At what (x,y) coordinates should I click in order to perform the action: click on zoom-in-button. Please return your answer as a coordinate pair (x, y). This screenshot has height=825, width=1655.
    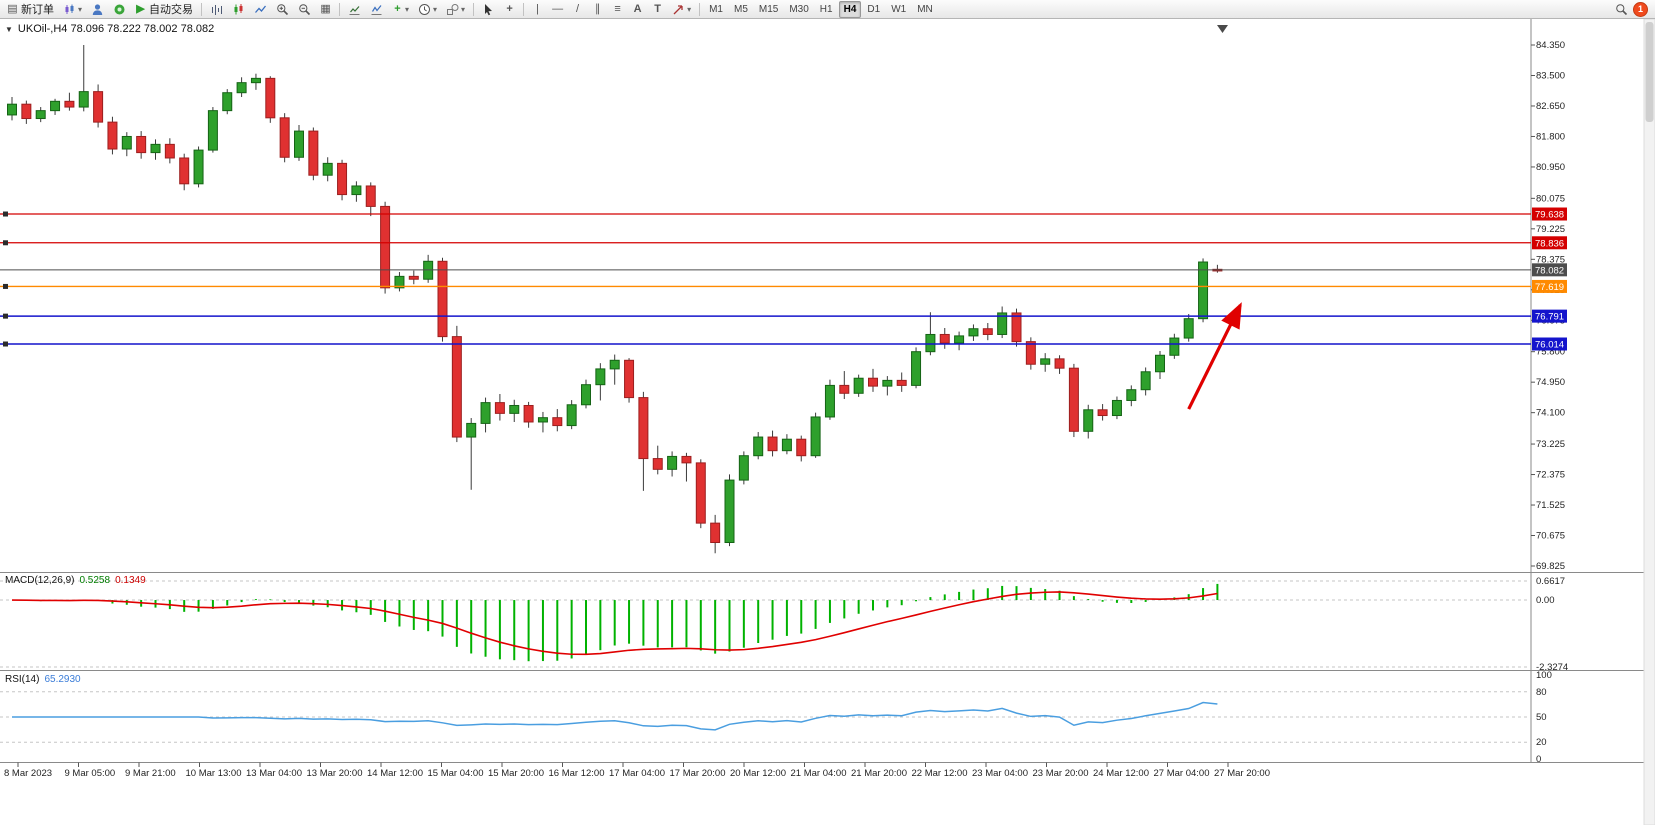
    Looking at the image, I should click on (282, 9).